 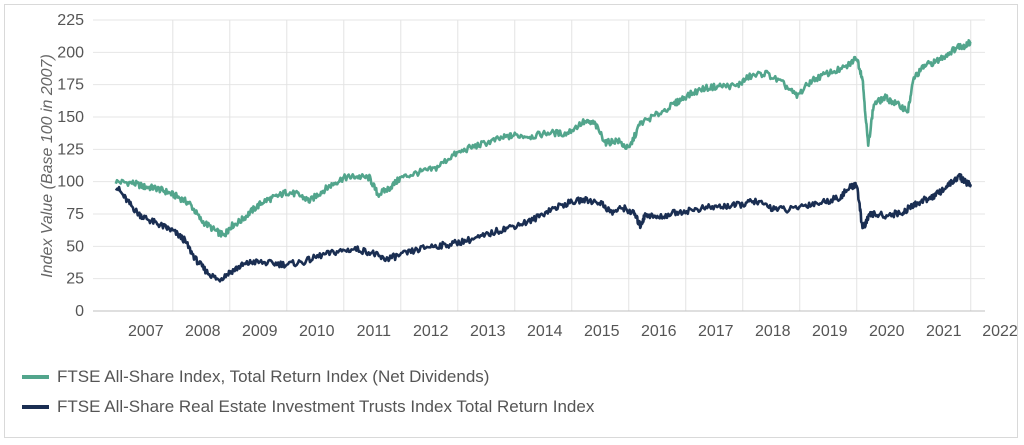 What do you see at coordinates (773, 331) in the screenshot?
I see `x-tick-label: 2018` at bounding box center [773, 331].